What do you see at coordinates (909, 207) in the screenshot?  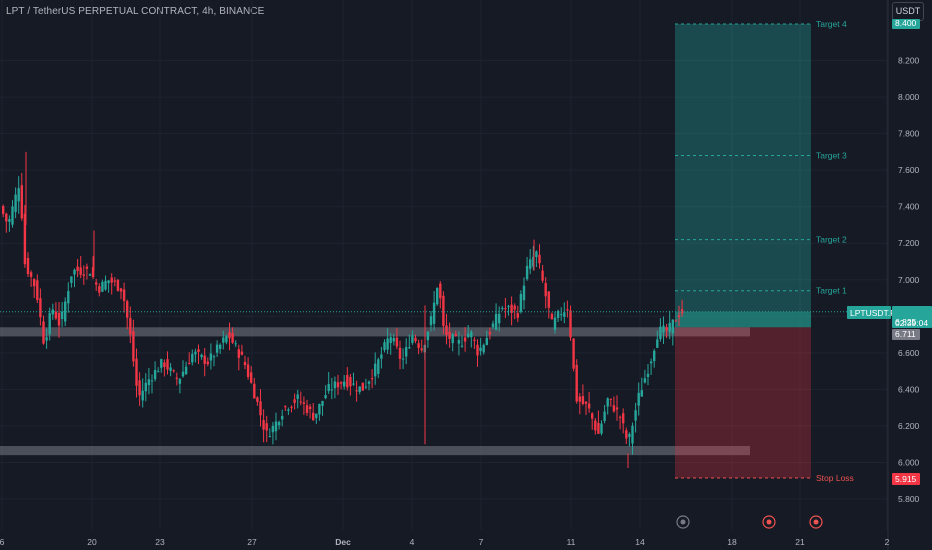 I see `y-tick-label: 7.400` at bounding box center [909, 207].